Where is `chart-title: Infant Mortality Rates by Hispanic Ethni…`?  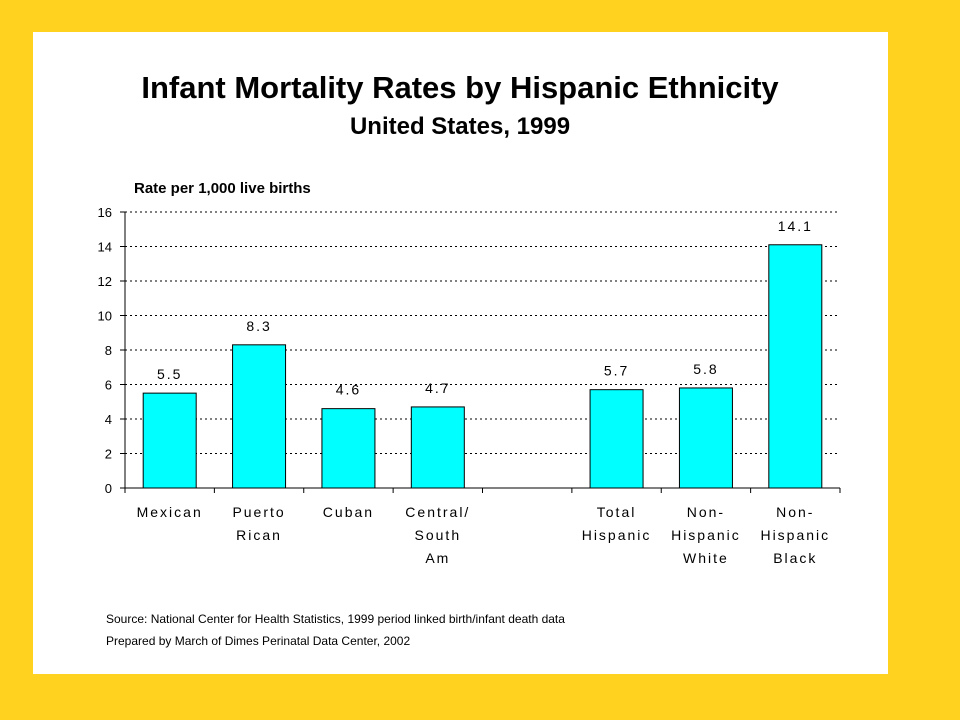 chart-title: Infant Mortality Rates by Hispanic Ethni… is located at coordinates (460, 87).